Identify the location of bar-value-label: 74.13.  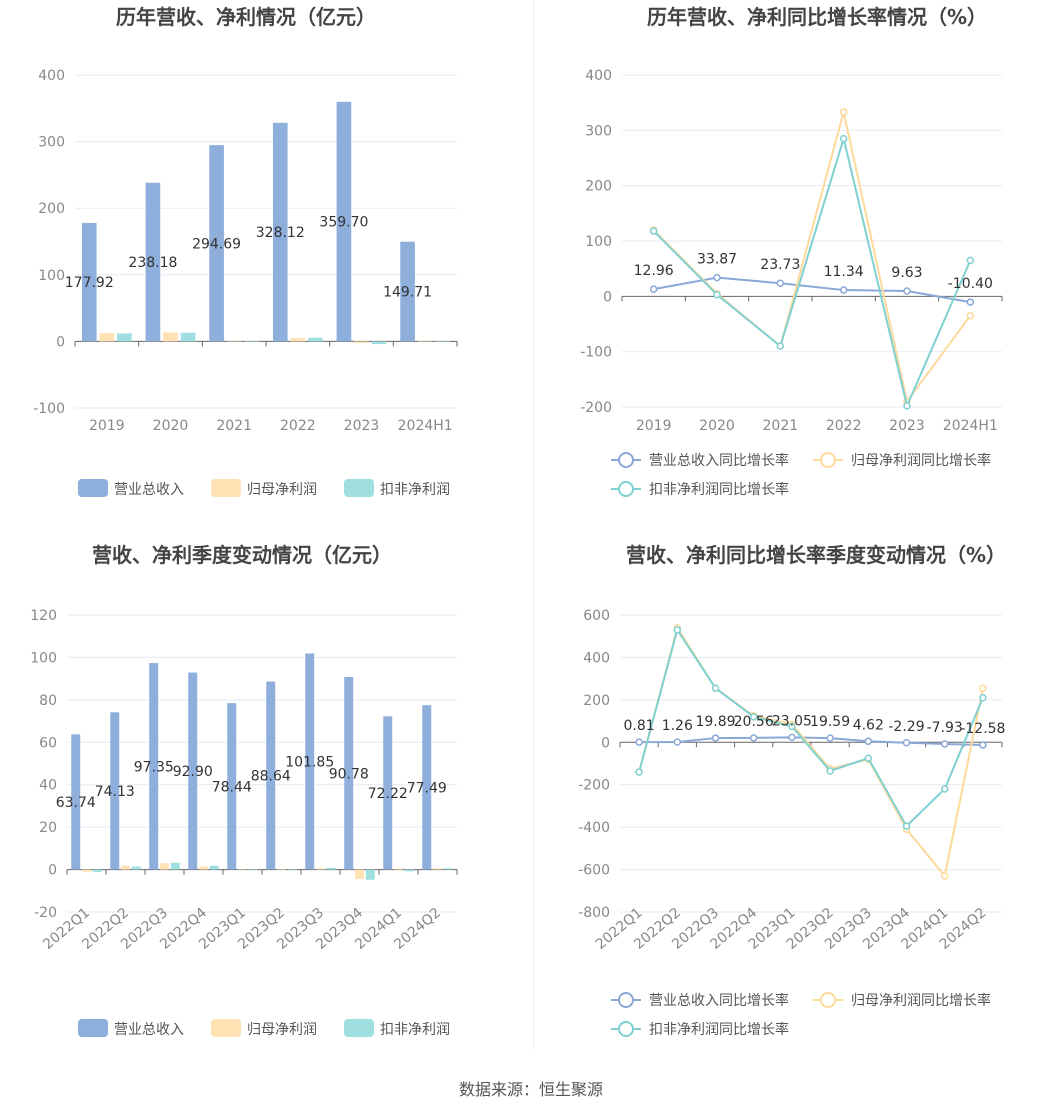
(115, 792).